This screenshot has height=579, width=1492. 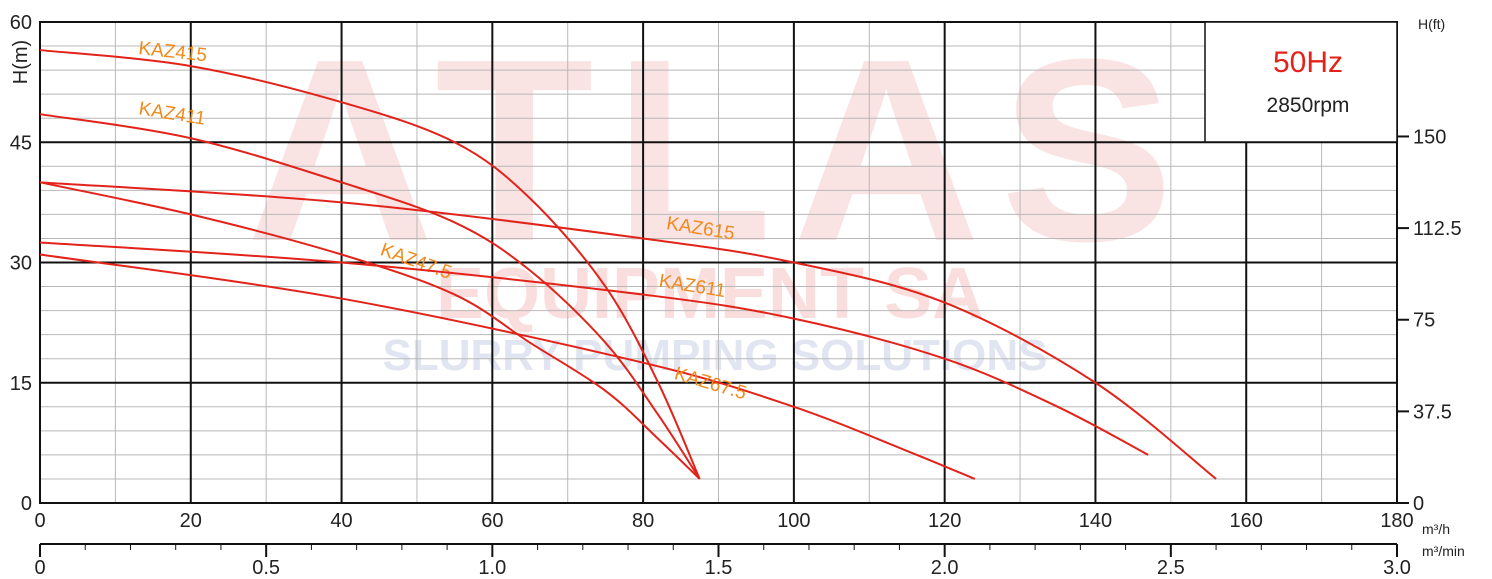 What do you see at coordinates (341, 521) in the screenshot?
I see `x-tick-label: 40` at bounding box center [341, 521].